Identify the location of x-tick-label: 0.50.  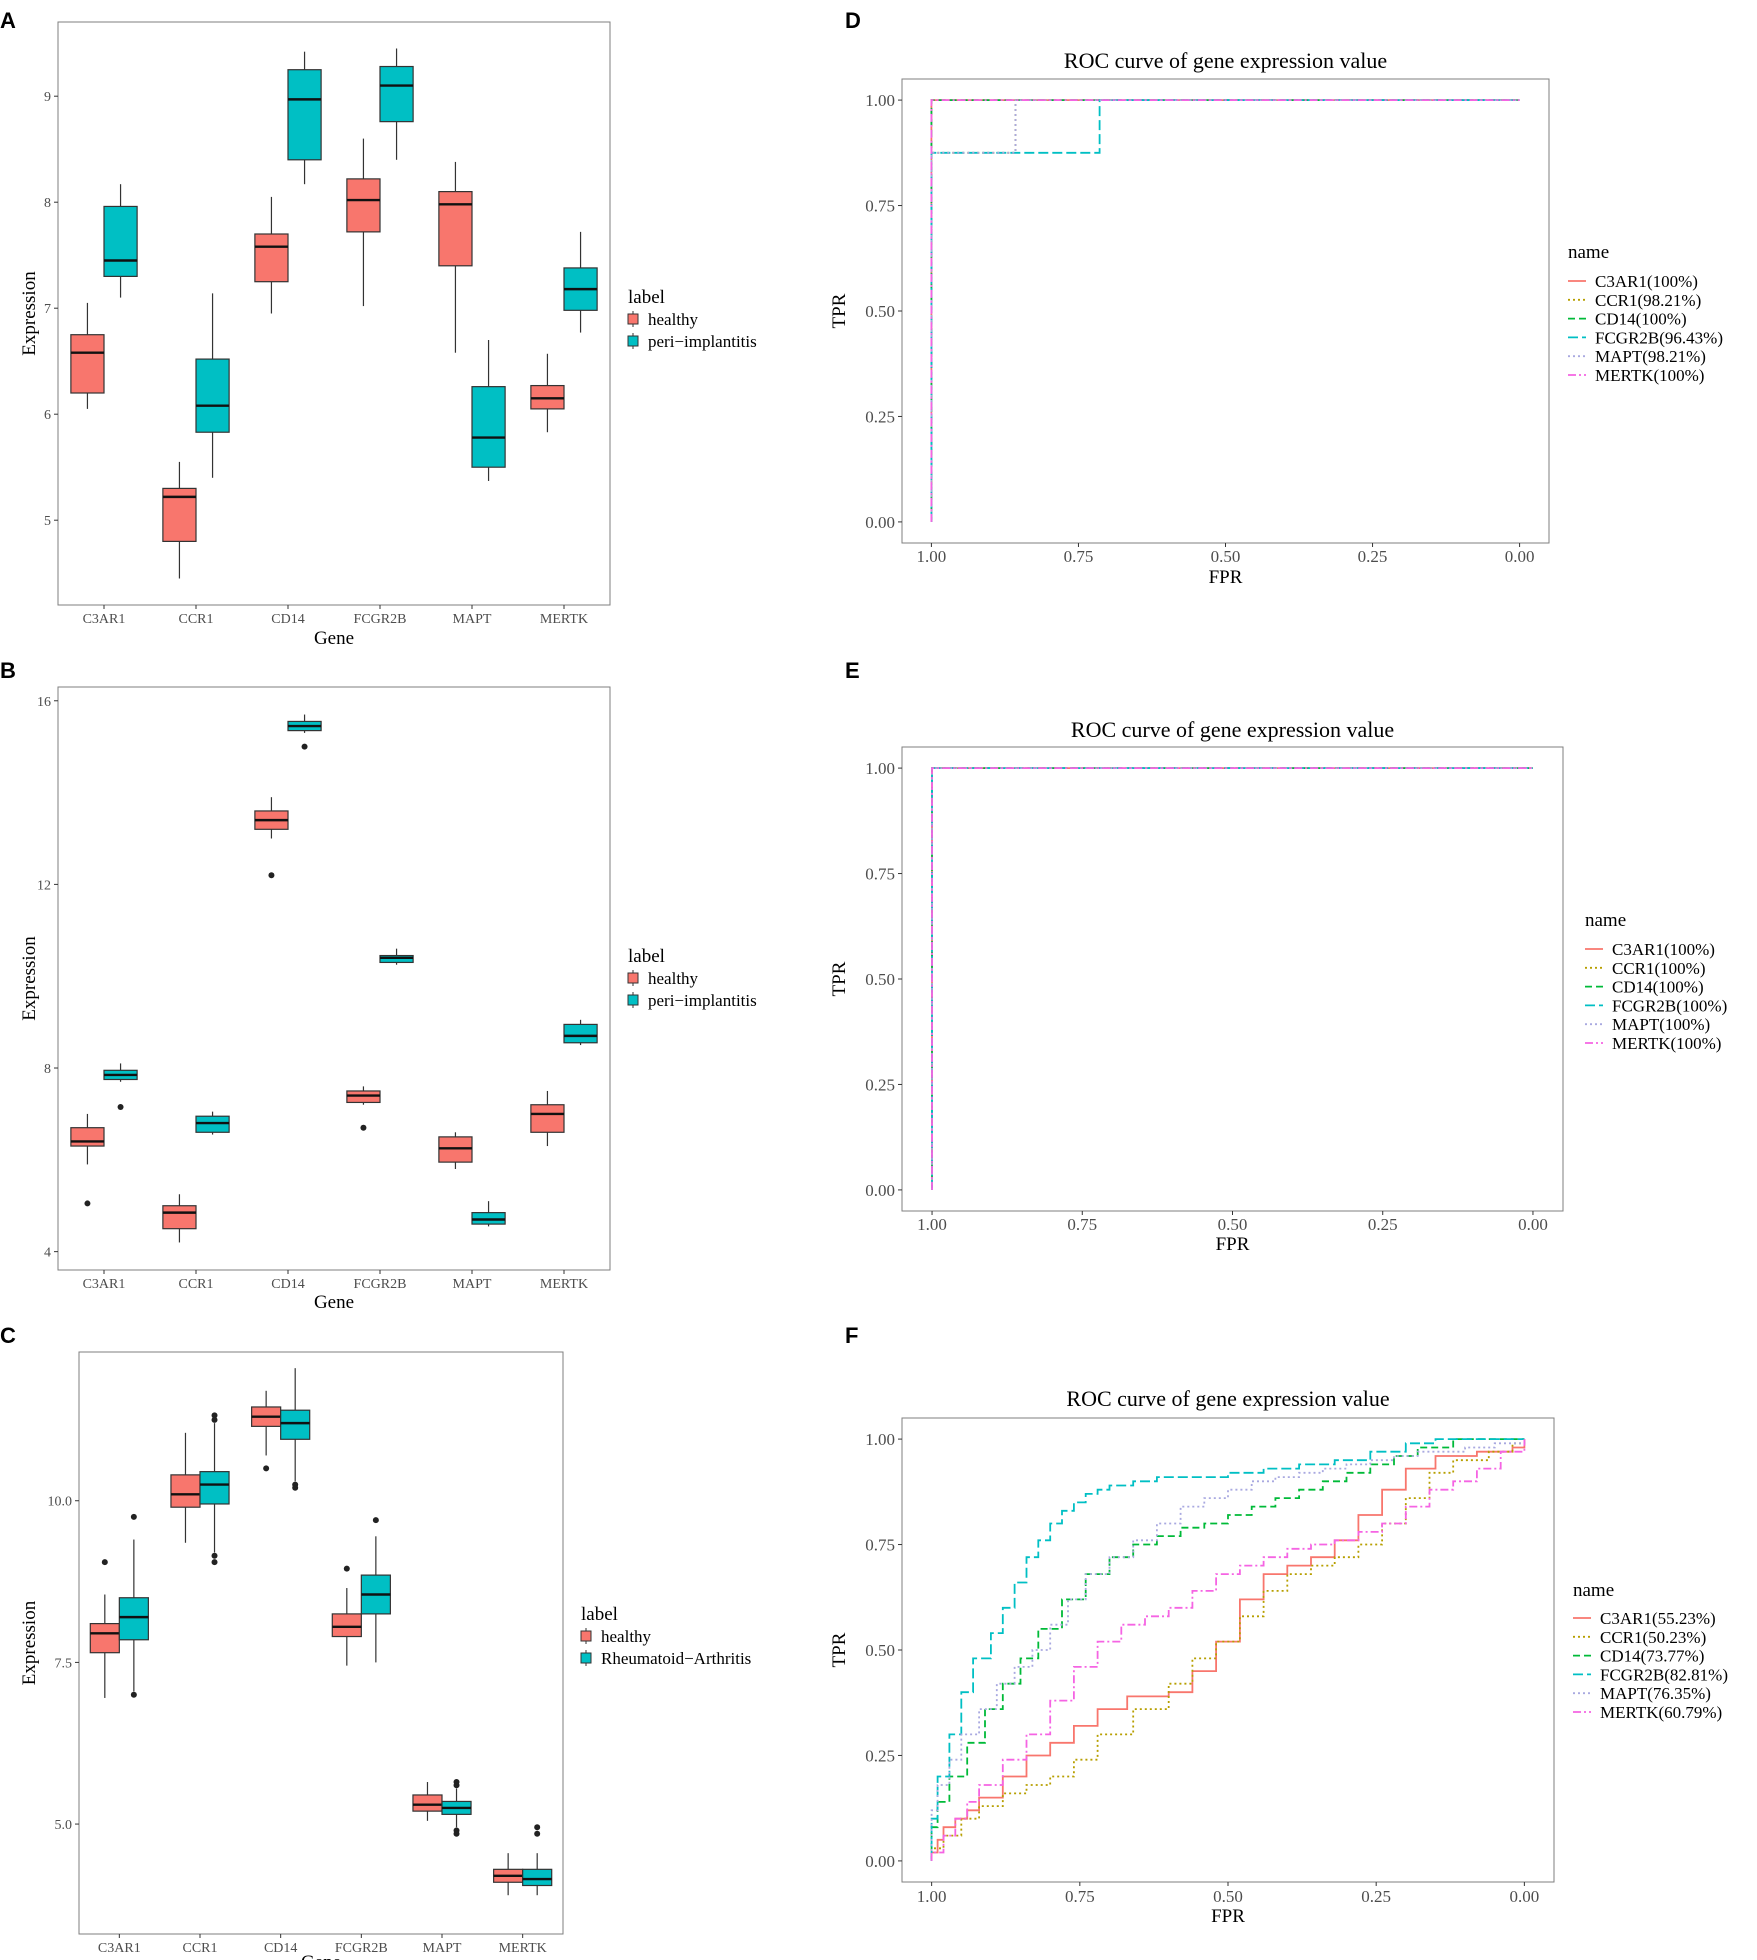
(1233, 1224).